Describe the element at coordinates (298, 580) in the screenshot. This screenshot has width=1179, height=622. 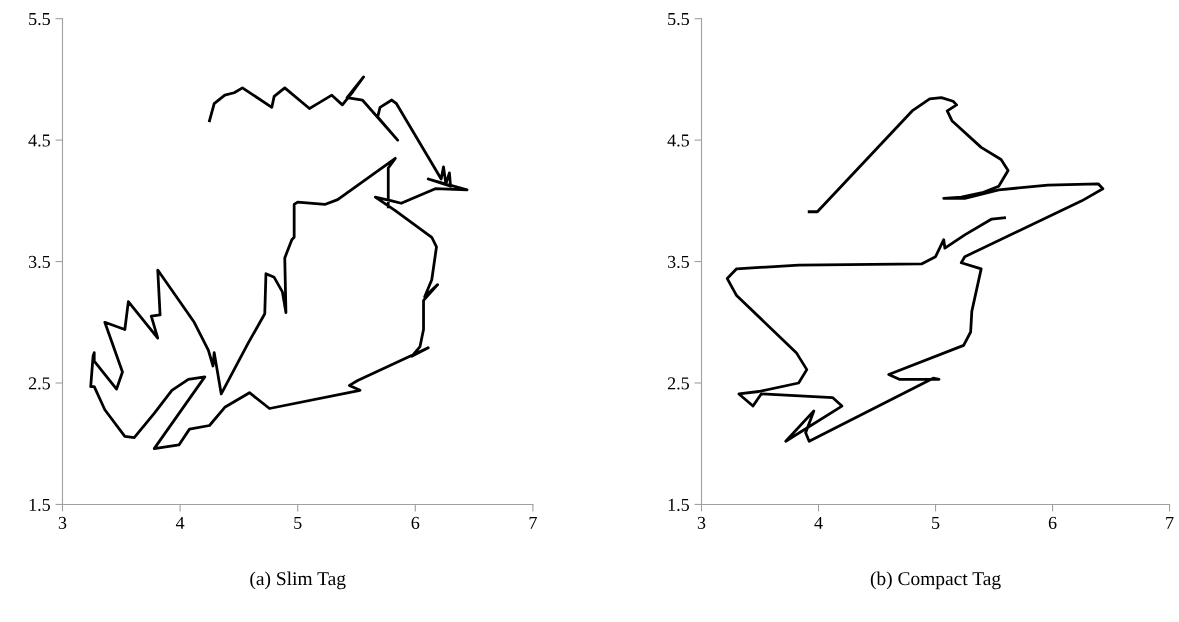
I see `x-axis-title: (a) Slim Tag` at that location.